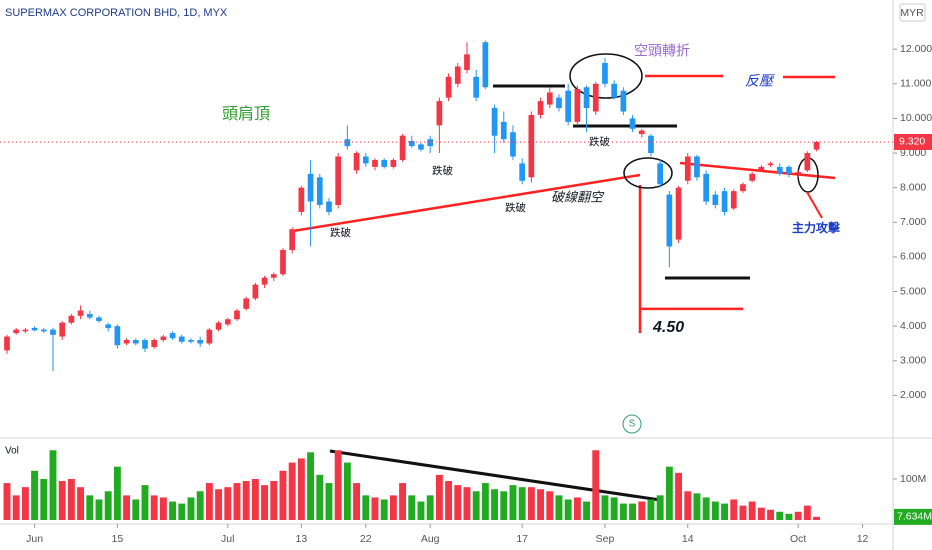 Image resolution: width=932 pixels, height=550 pixels. What do you see at coordinates (913, 326) in the screenshot?
I see `y-tick-label: 4.000` at bounding box center [913, 326].